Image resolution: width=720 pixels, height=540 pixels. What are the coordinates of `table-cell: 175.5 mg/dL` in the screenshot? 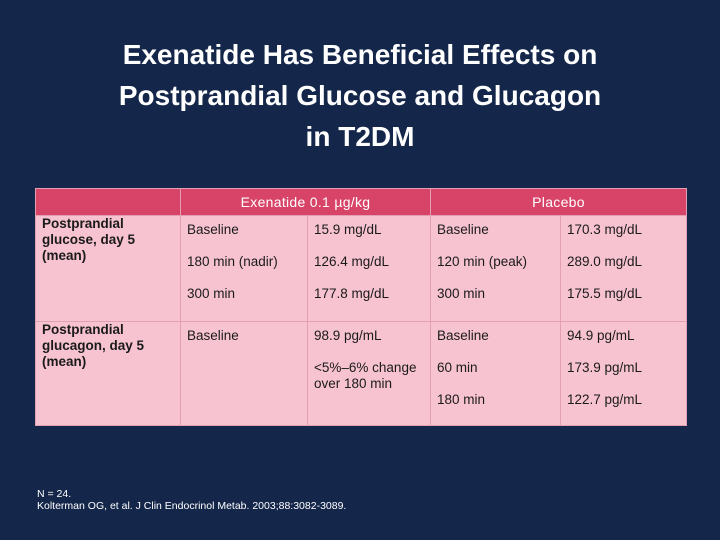 It's located at (605, 293).